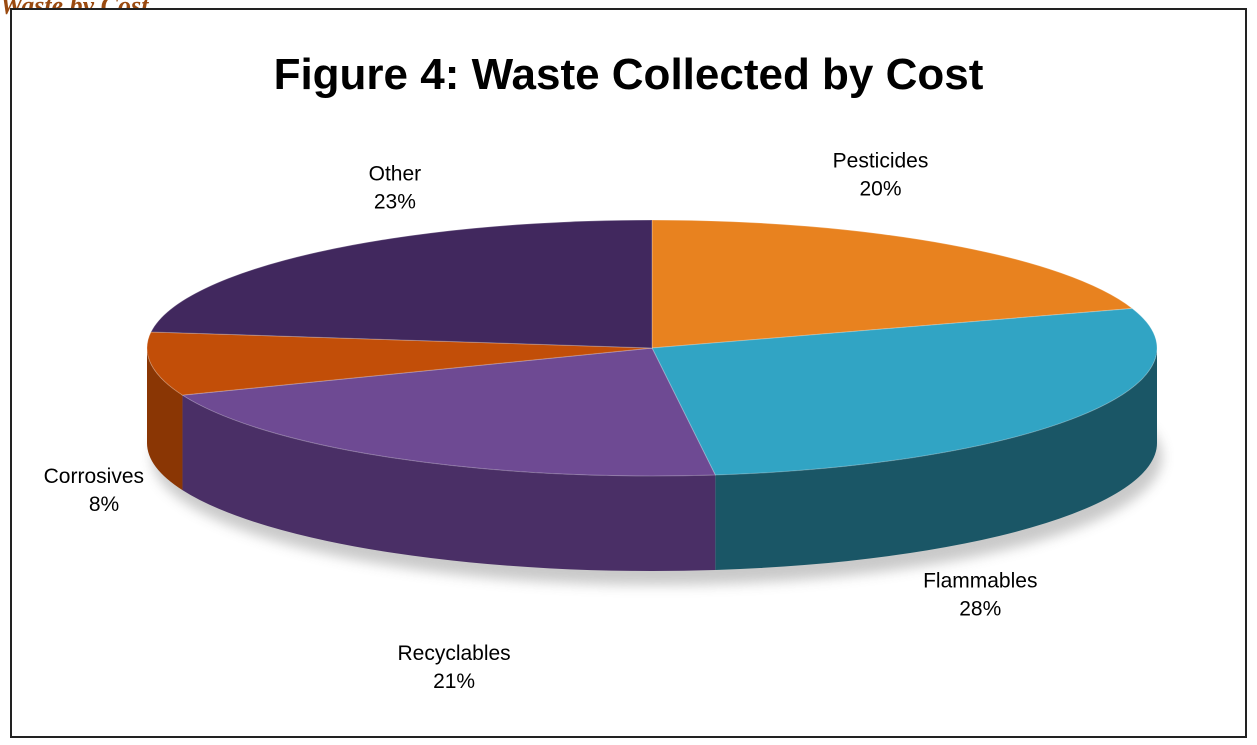  What do you see at coordinates (904, 391) in the screenshot?
I see `pie-slice-flammables` at bounding box center [904, 391].